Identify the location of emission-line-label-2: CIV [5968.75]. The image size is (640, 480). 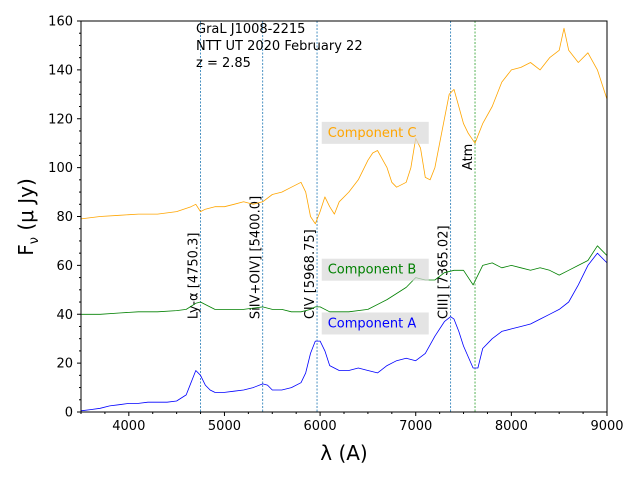
(310, 274).